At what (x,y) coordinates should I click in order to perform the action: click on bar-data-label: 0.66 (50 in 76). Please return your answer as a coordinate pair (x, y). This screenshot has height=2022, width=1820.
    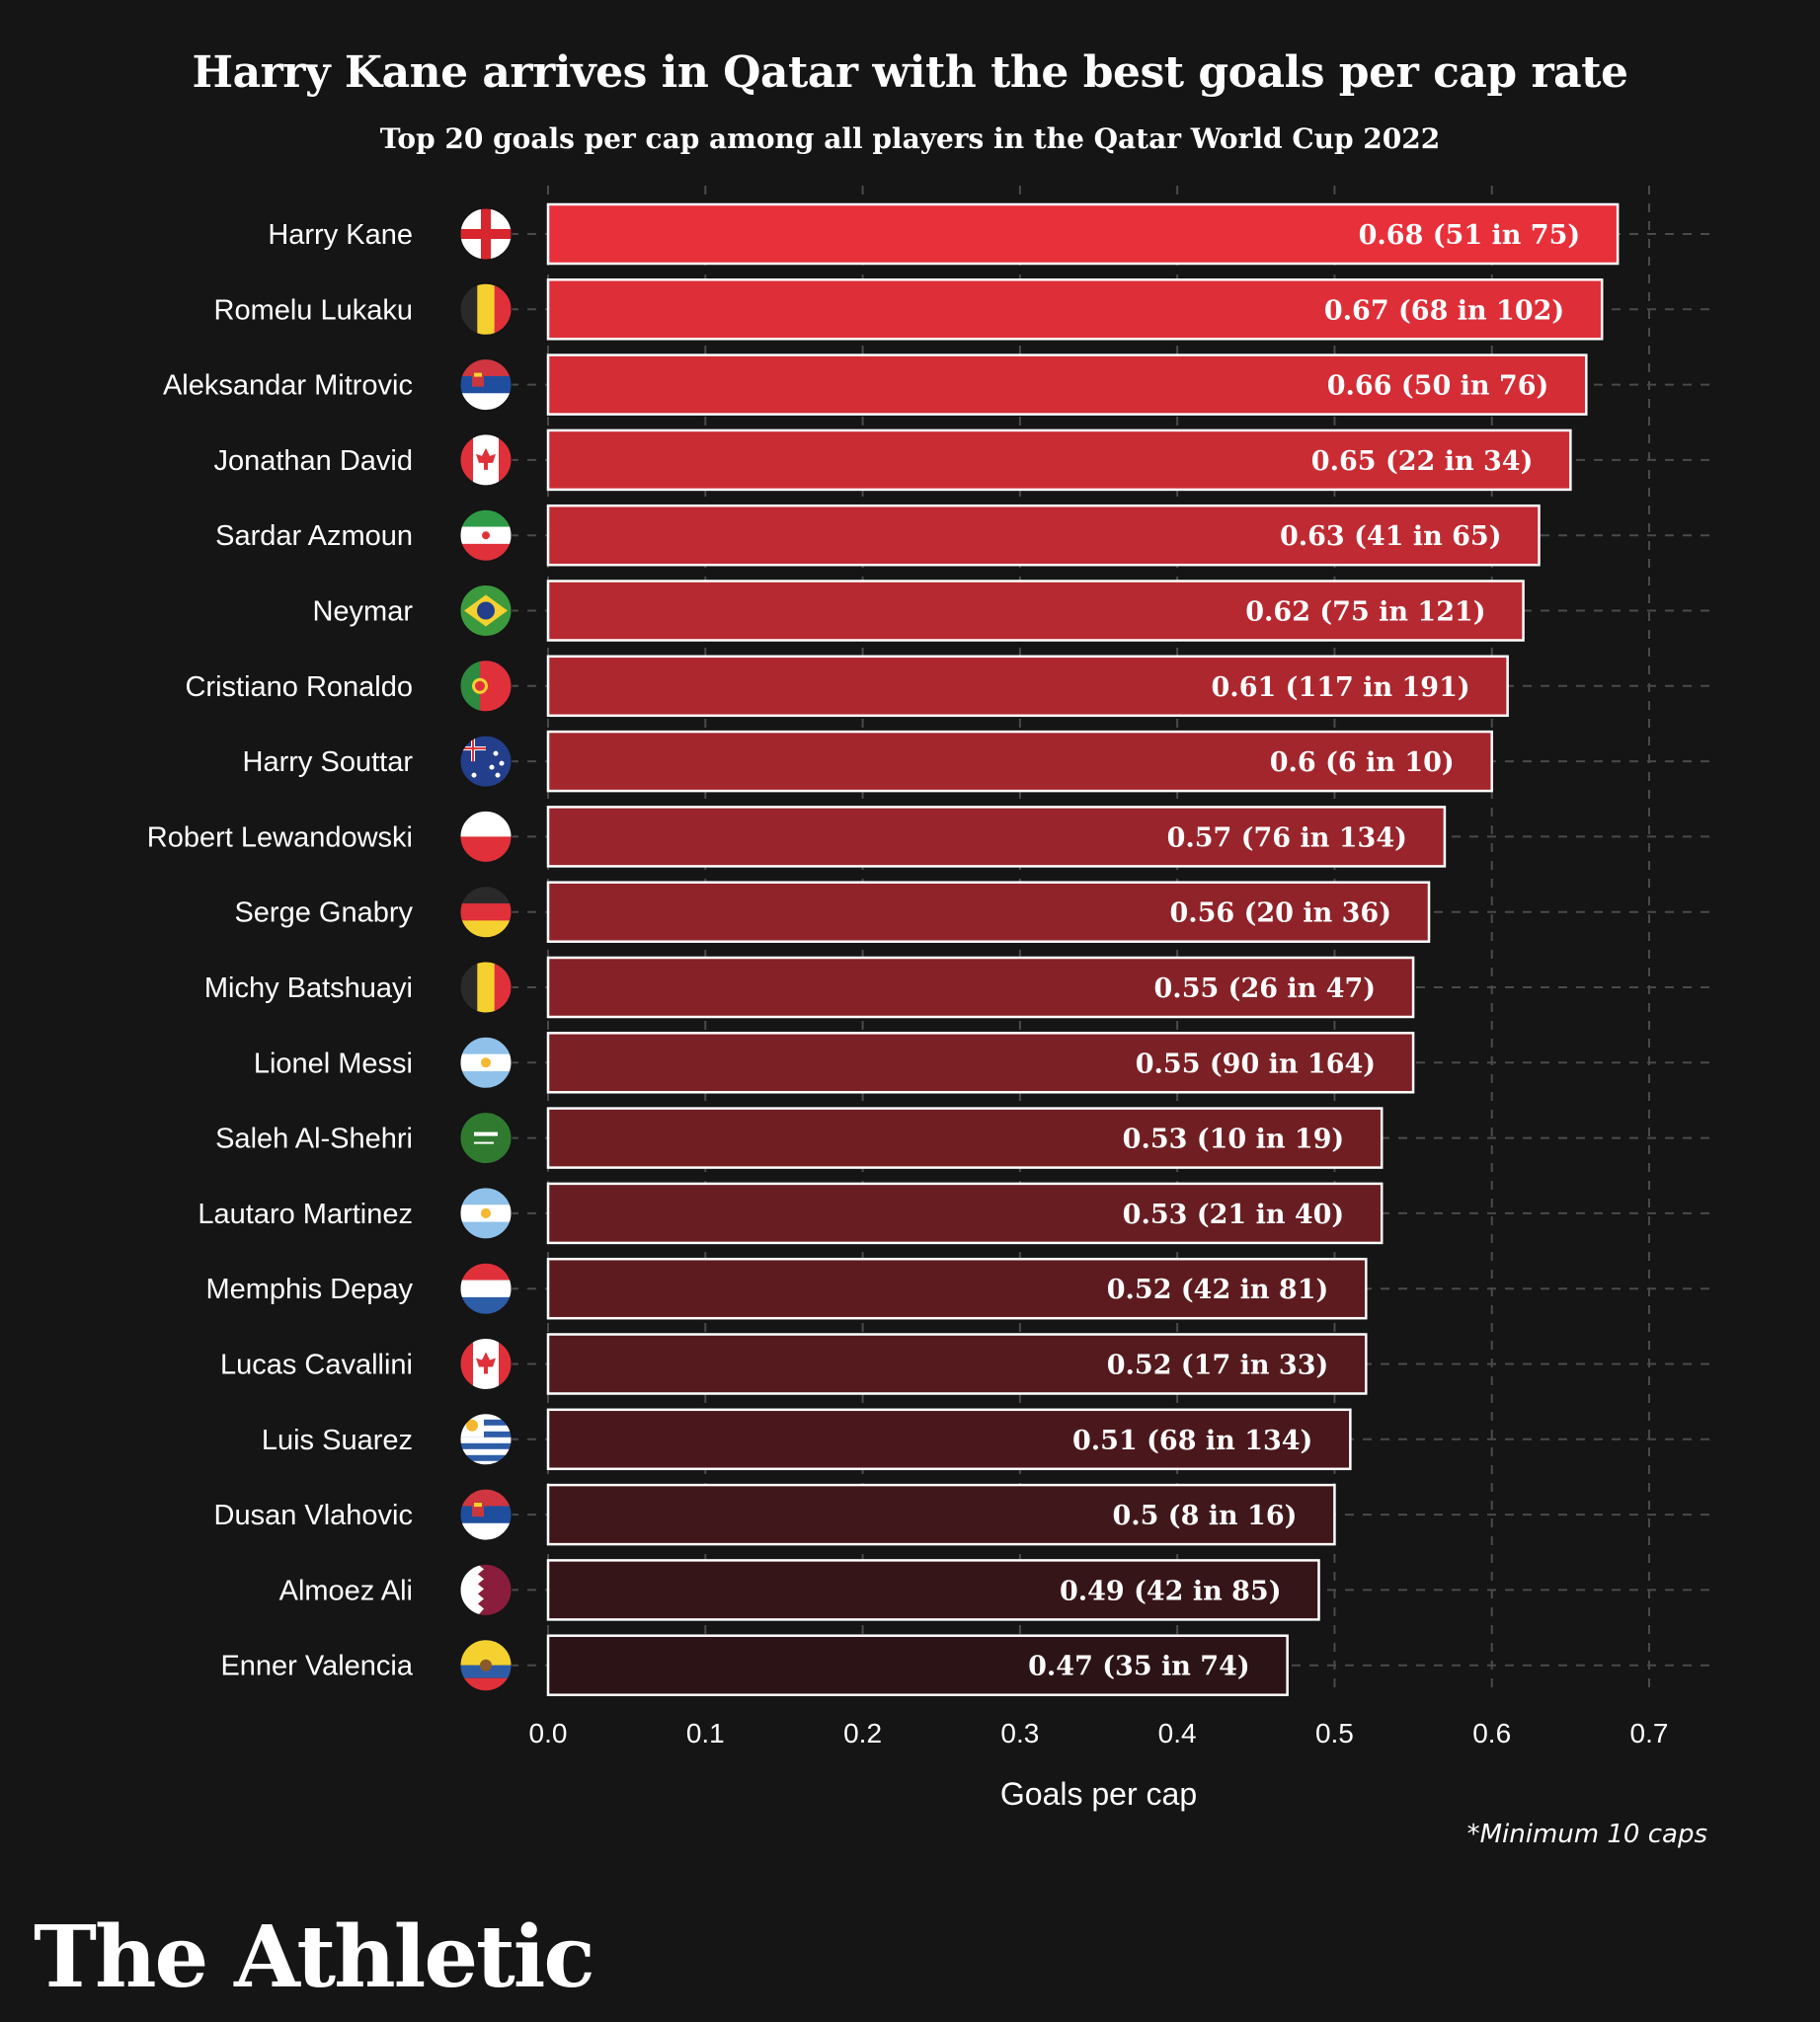
    Looking at the image, I should click on (1438, 386).